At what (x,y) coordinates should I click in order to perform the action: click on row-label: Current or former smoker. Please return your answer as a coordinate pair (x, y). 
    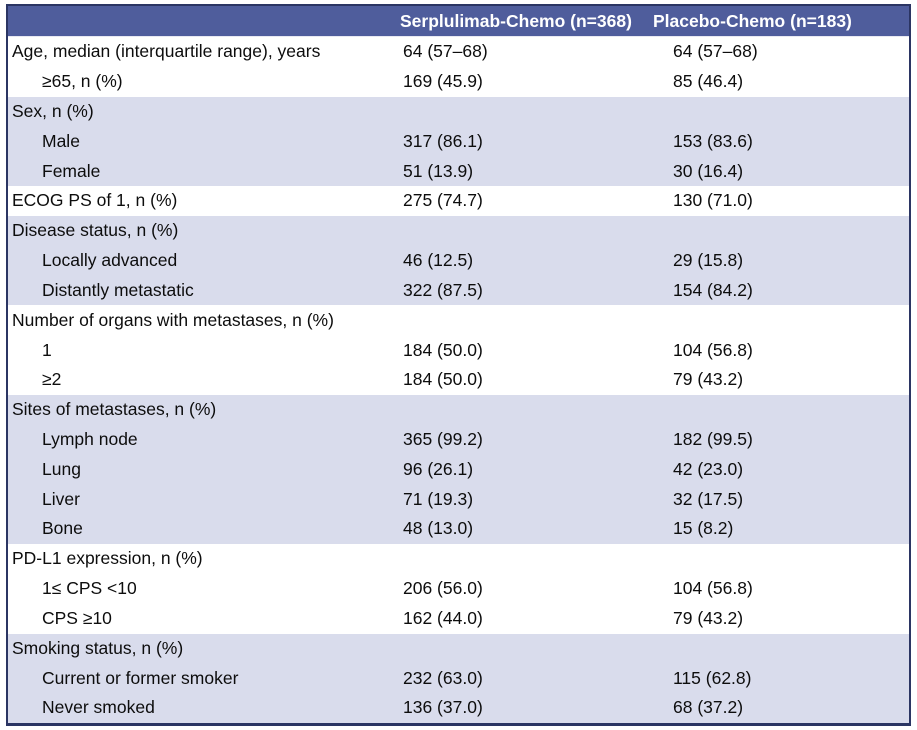
    Looking at the image, I should click on (140, 678).